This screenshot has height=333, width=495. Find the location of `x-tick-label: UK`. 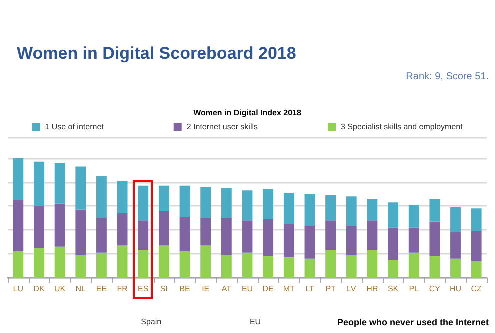

x-tick-label: UK is located at coordinates (60, 289).